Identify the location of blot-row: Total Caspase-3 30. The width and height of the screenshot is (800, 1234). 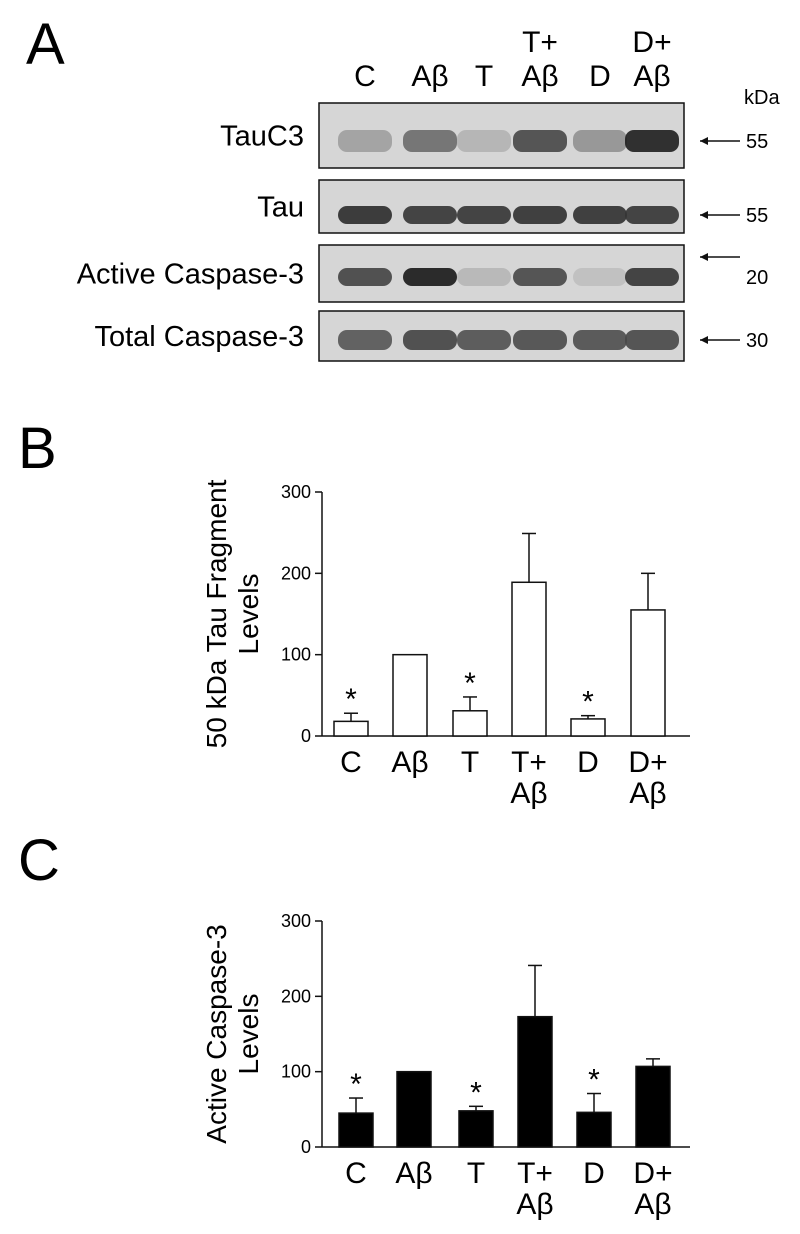
(431, 336).